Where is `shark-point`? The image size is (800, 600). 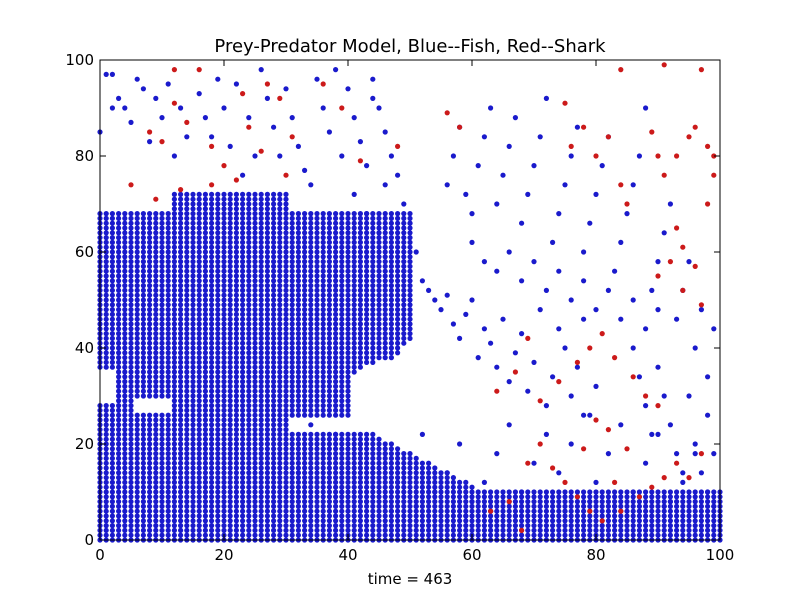
shark-point is located at coordinates (658, 406).